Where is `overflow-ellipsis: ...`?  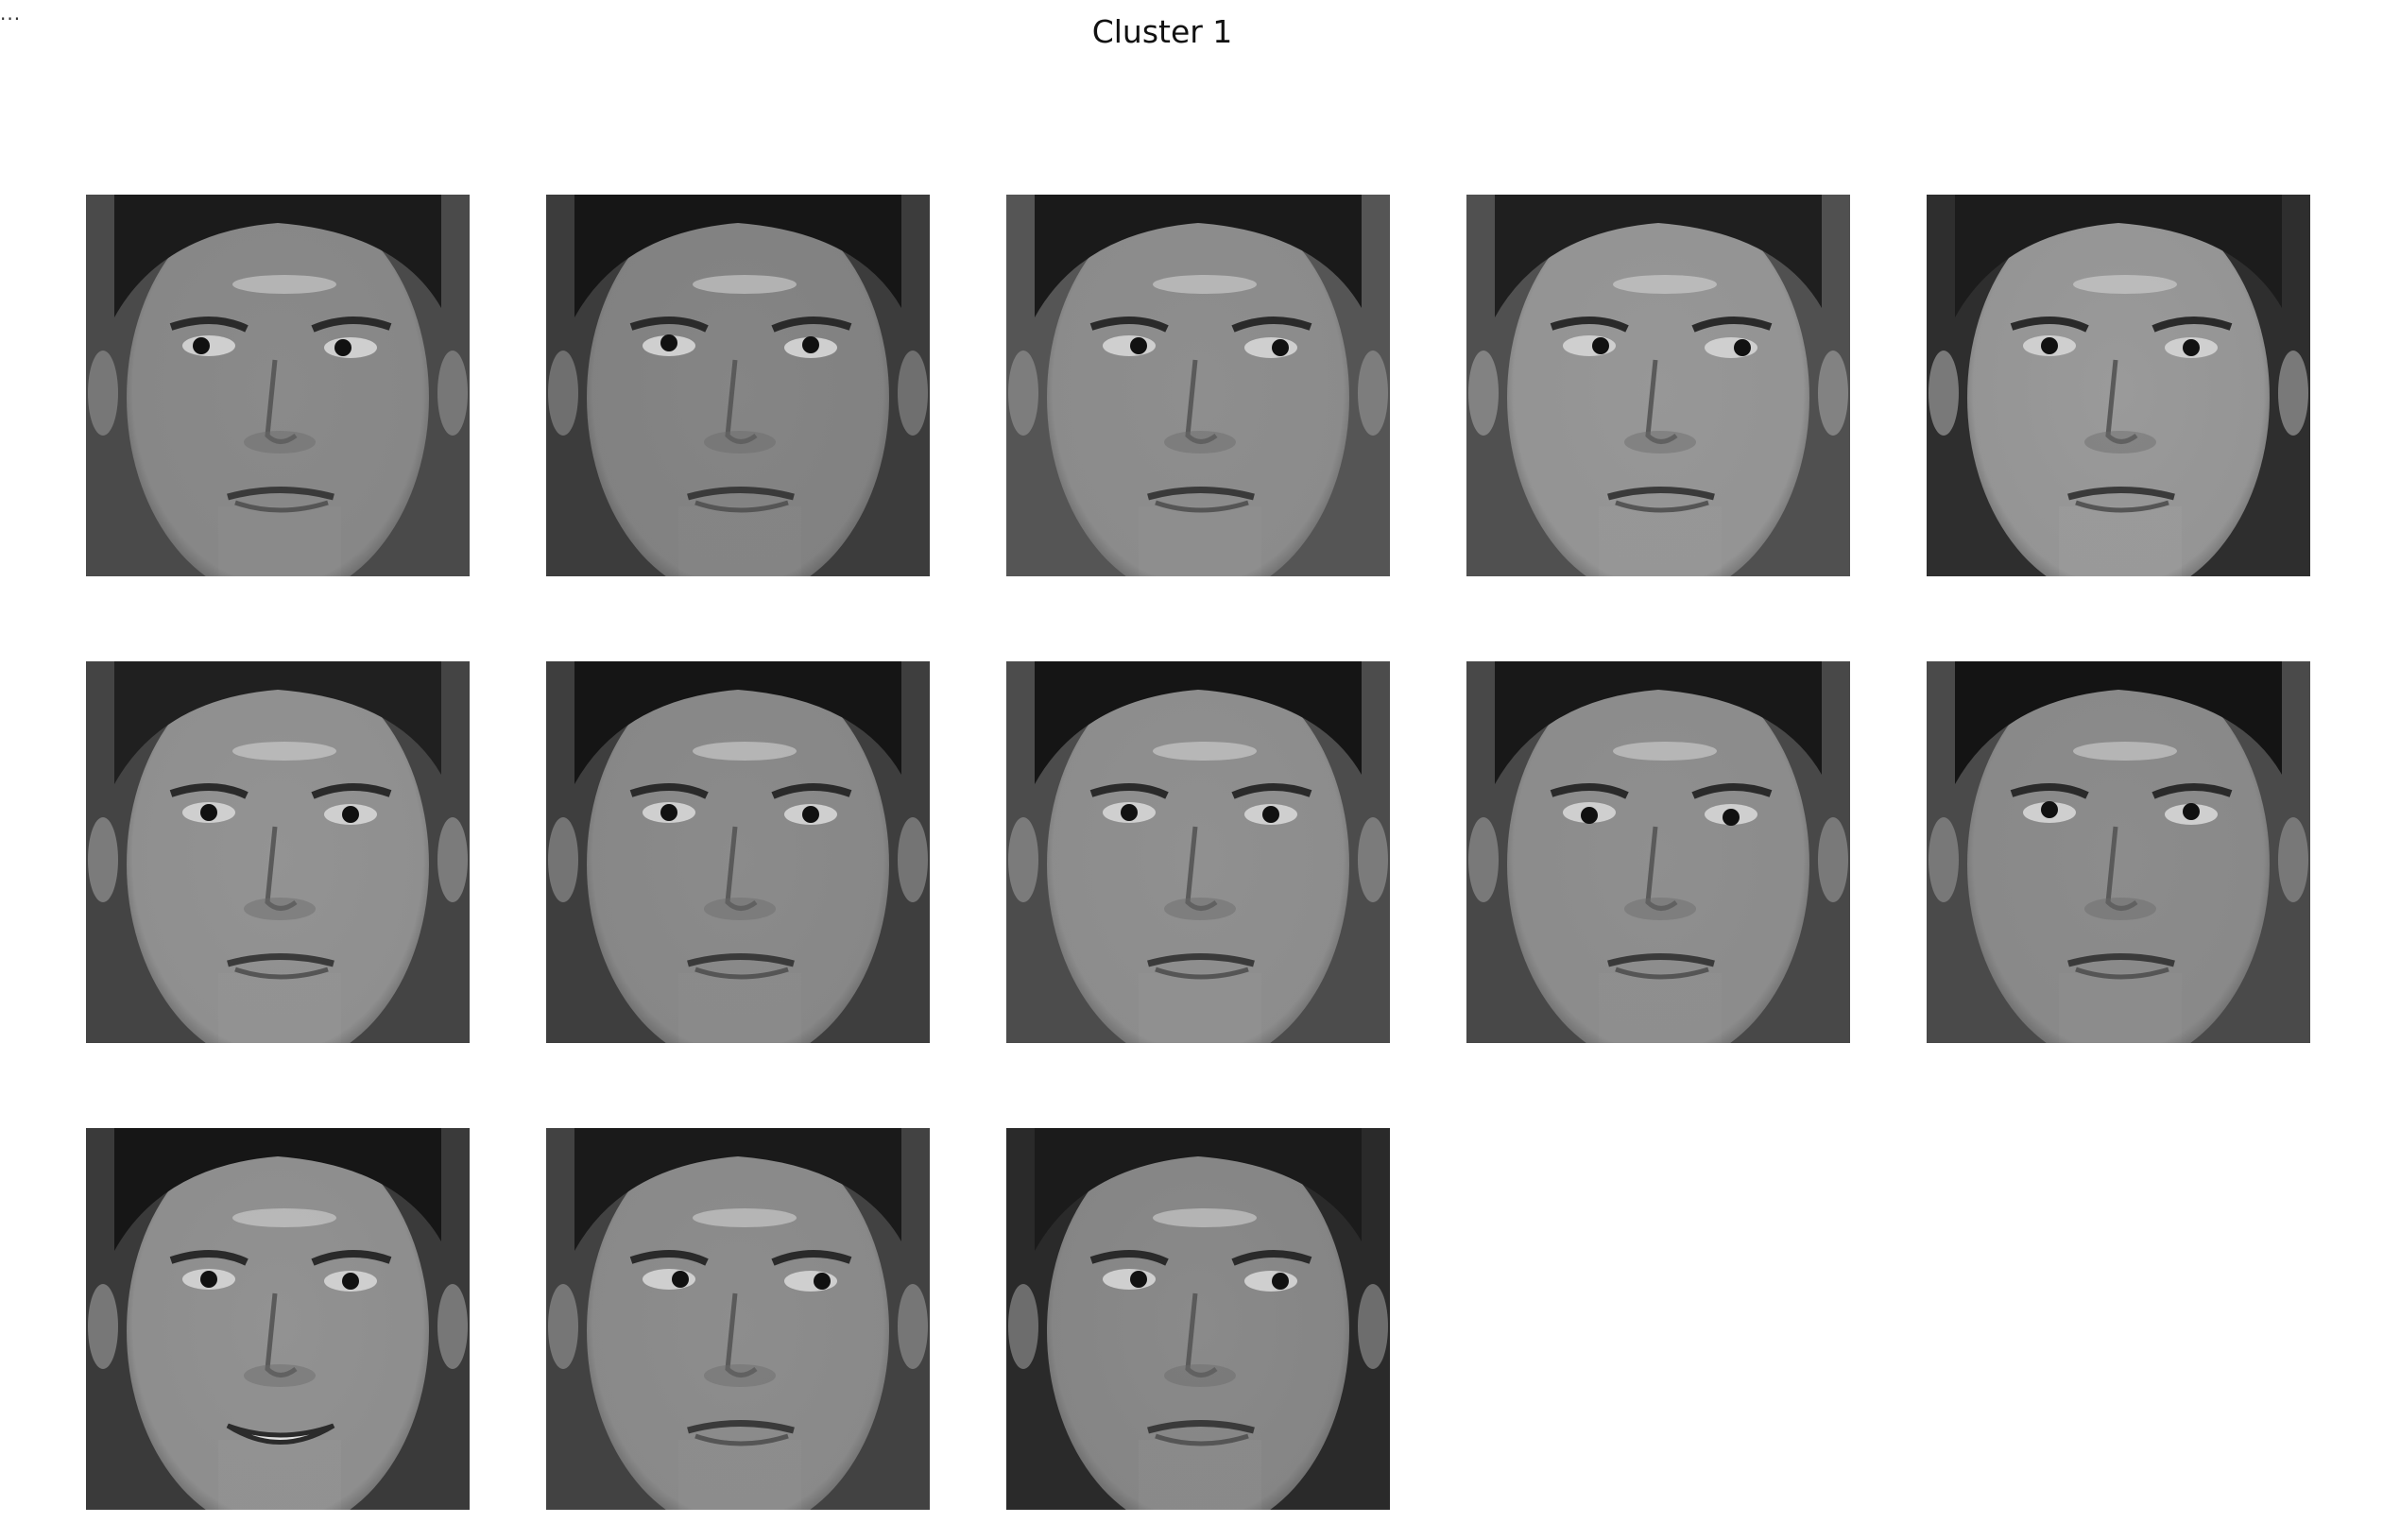 overflow-ellipsis: ... is located at coordinates (11, 13).